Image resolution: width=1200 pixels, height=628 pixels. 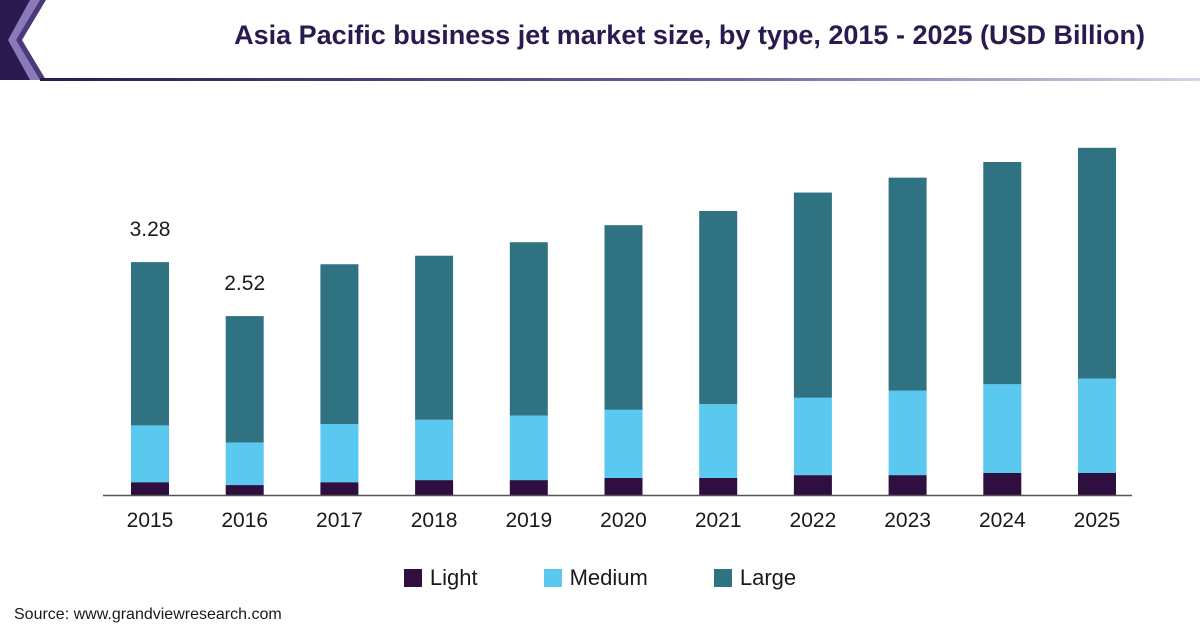 What do you see at coordinates (718, 308) in the screenshot?
I see `bar-large-2021` at bounding box center [718, 308].